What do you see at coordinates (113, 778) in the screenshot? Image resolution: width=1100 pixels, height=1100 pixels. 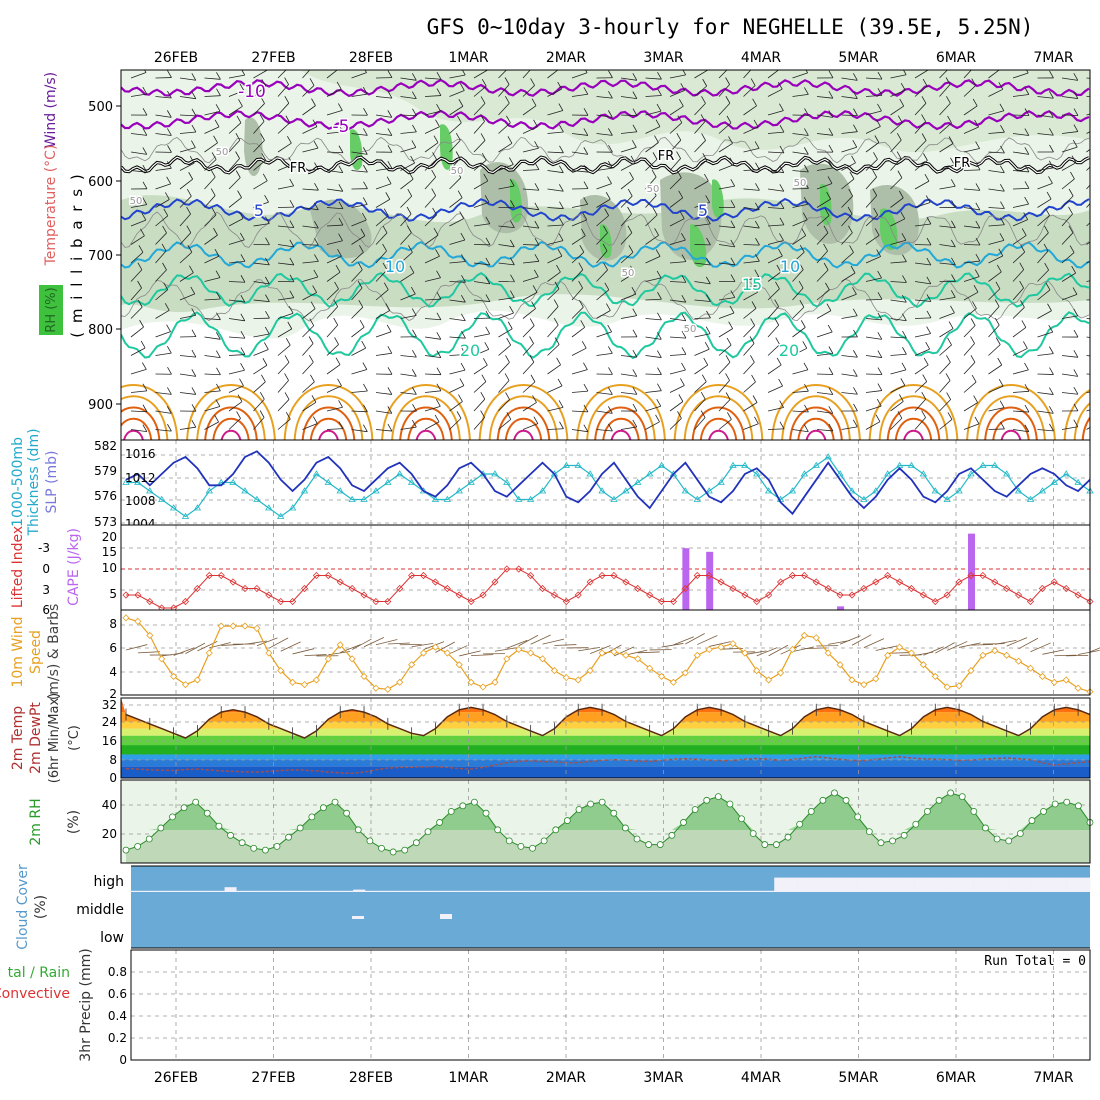 I see `tick-label: 0` at bounding box center [113, 778].